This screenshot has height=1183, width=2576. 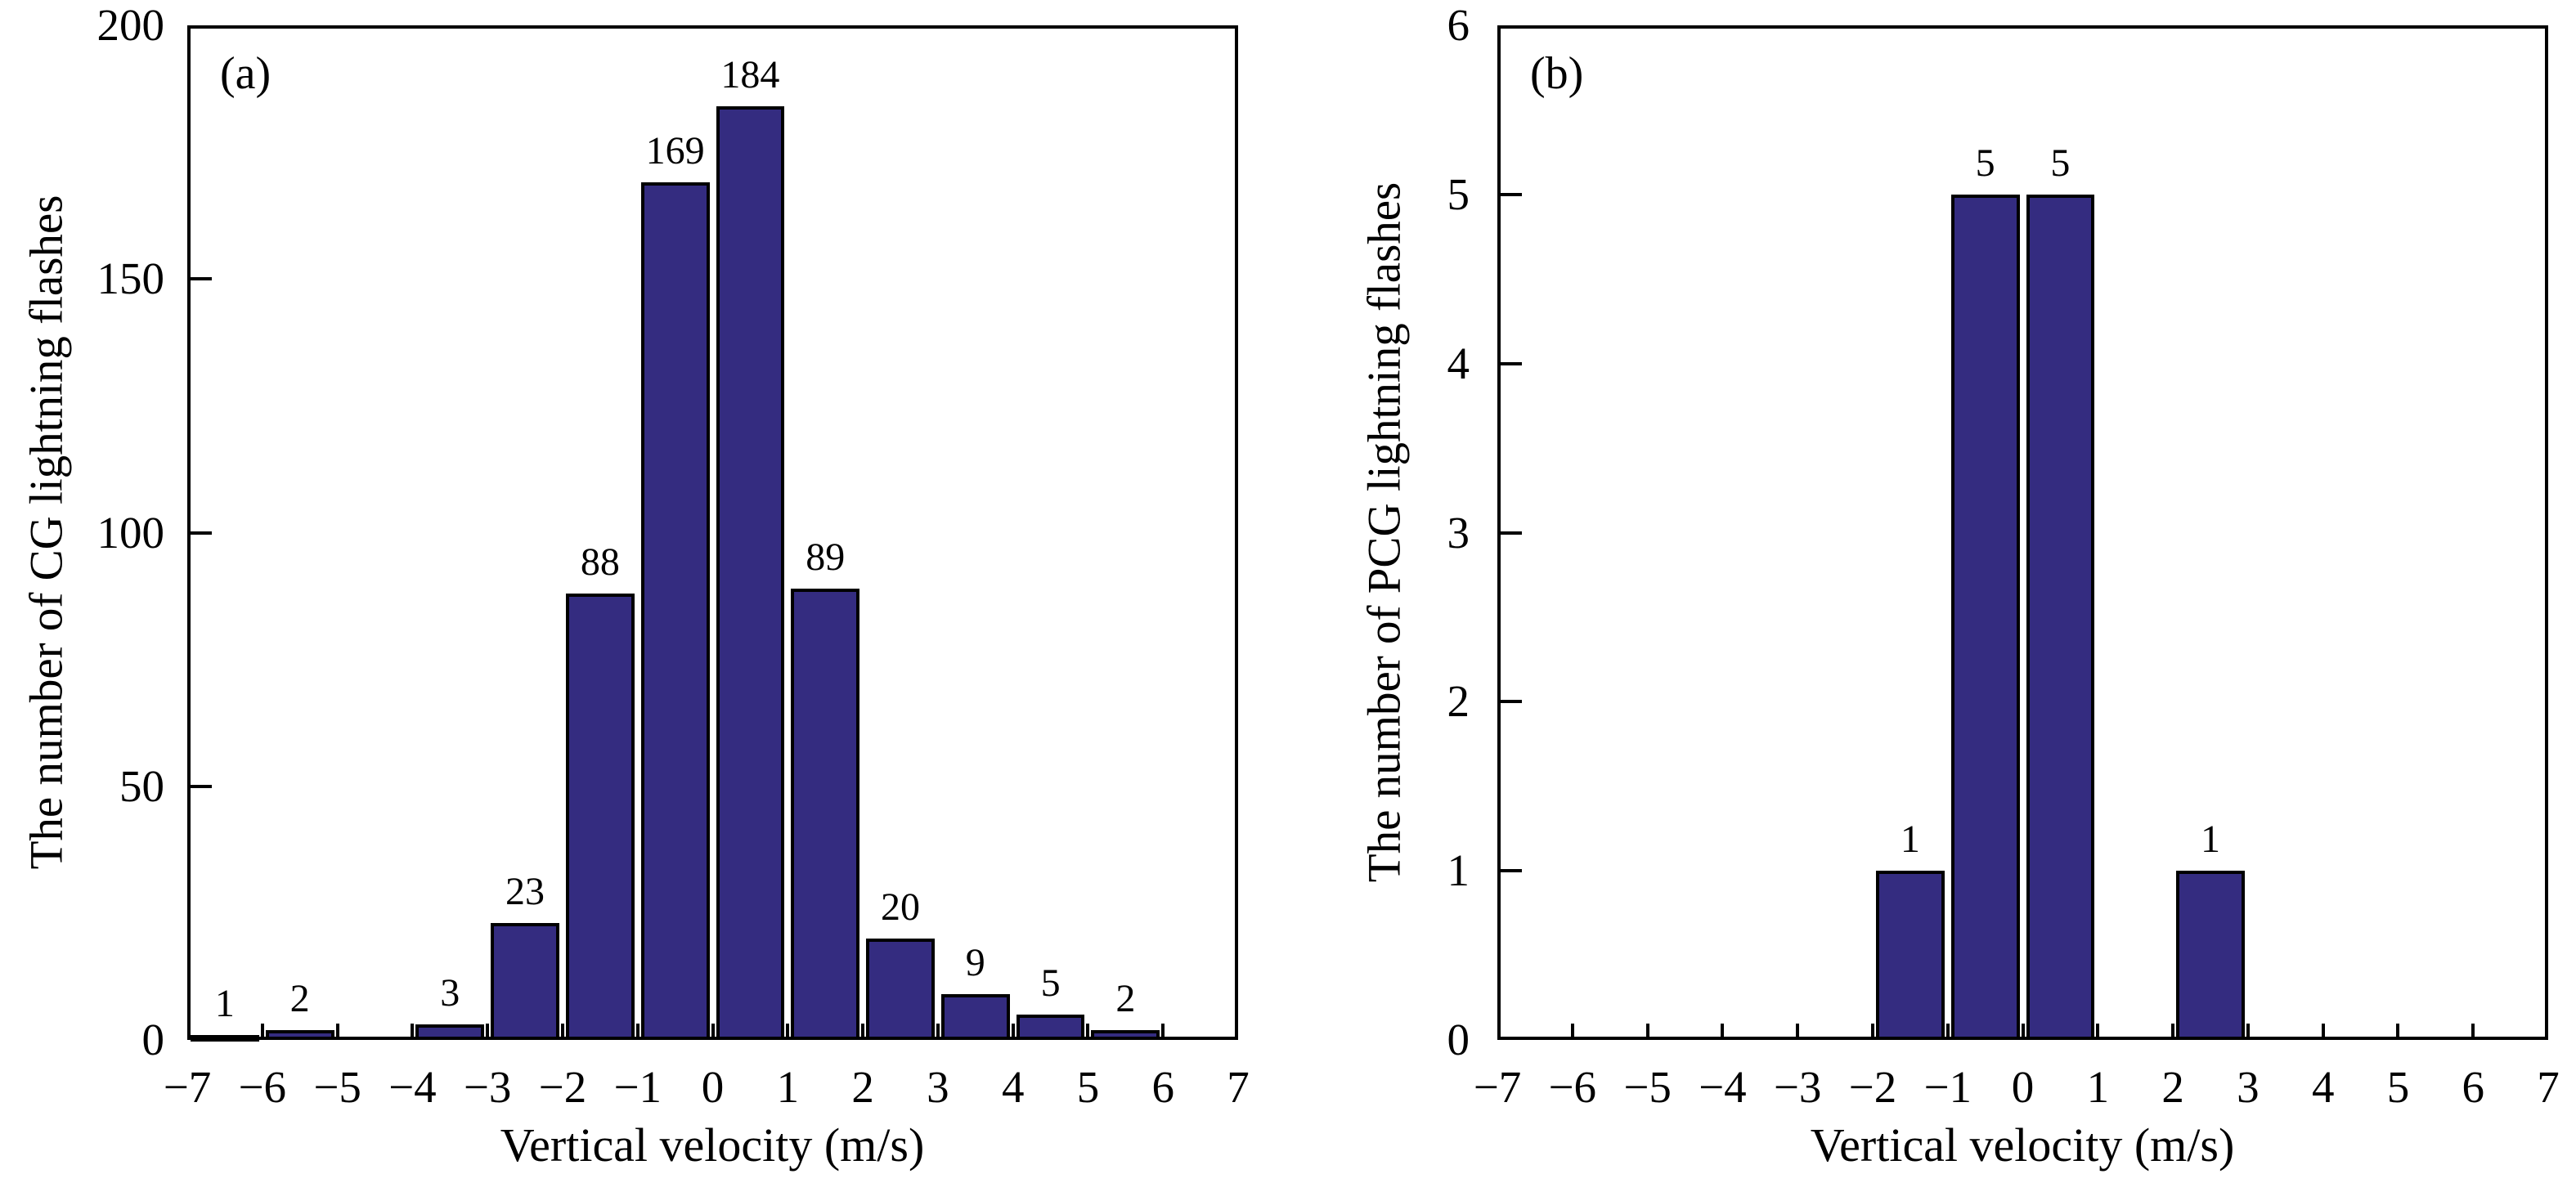 I want to click on bar-value-label: 20, so click(x=900, y=907).